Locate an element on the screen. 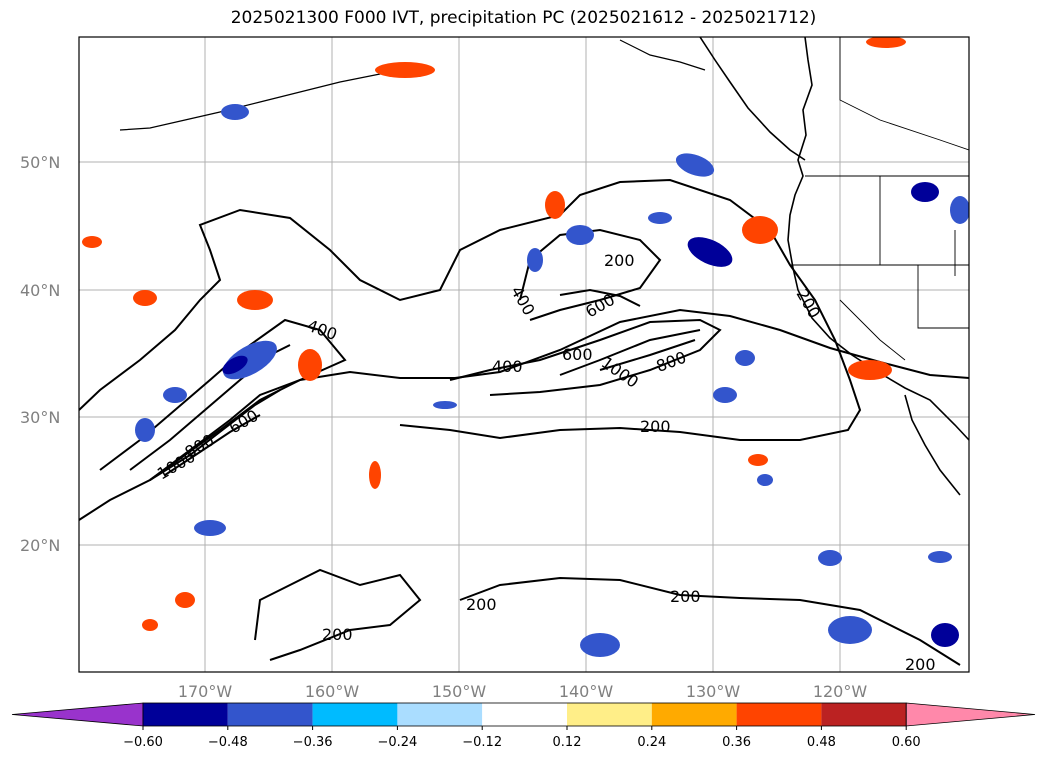 The height and width of the screenshot is (765, 1047). colorbar-frame is located at coordinates (524, 714).